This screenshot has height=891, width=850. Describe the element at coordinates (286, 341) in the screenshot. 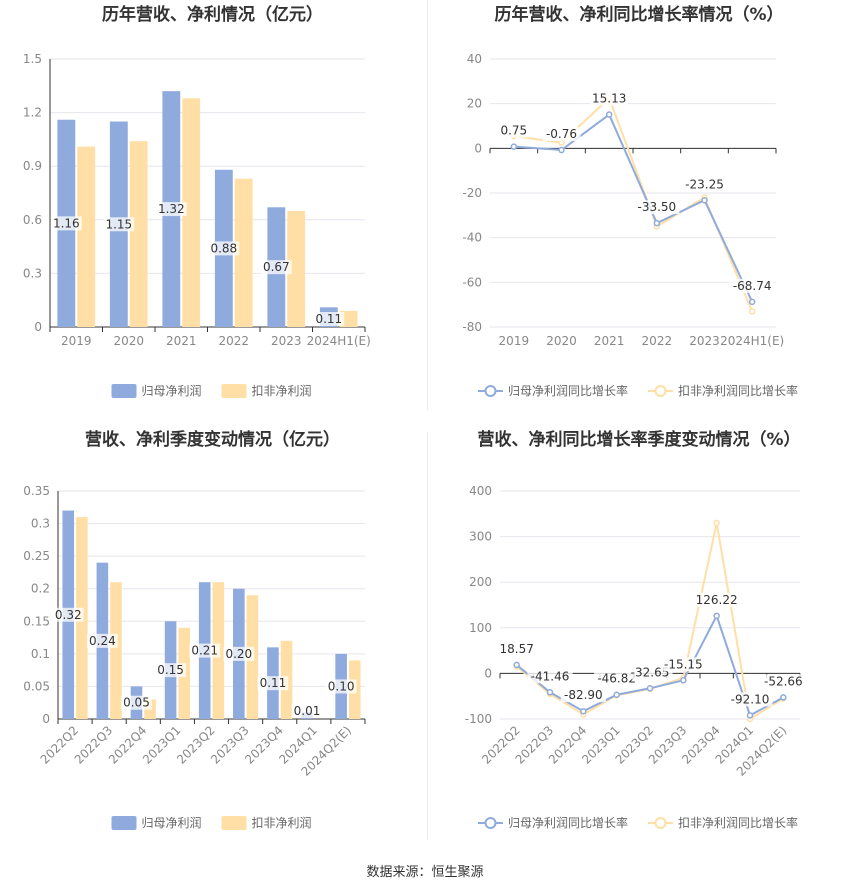

I see `x-tick-label: 2023` at that location.